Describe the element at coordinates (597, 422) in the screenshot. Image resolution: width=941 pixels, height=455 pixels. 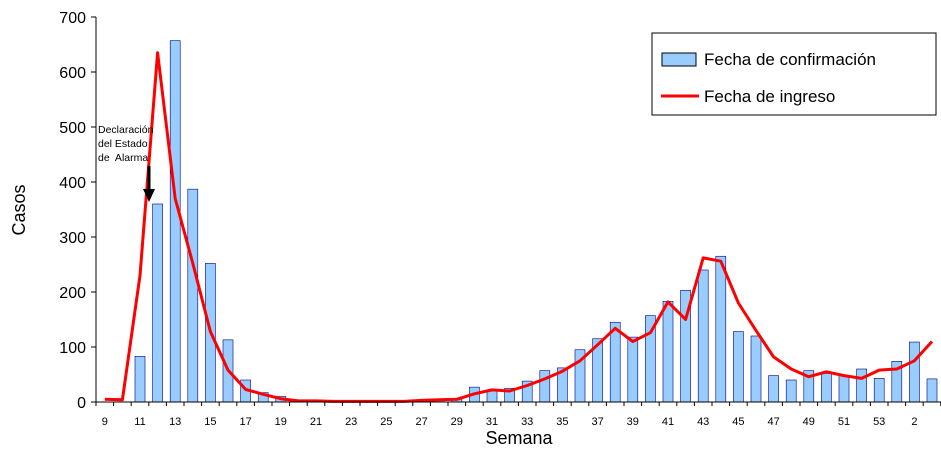
I see `x-tick-label: 37` at that location.